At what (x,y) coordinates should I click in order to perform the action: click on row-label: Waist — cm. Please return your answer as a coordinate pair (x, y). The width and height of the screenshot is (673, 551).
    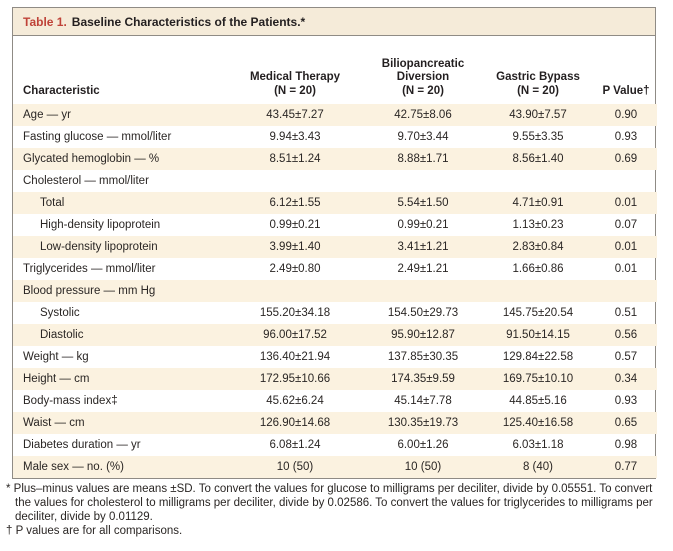
    Looking at the image, I should click on (54, 423).